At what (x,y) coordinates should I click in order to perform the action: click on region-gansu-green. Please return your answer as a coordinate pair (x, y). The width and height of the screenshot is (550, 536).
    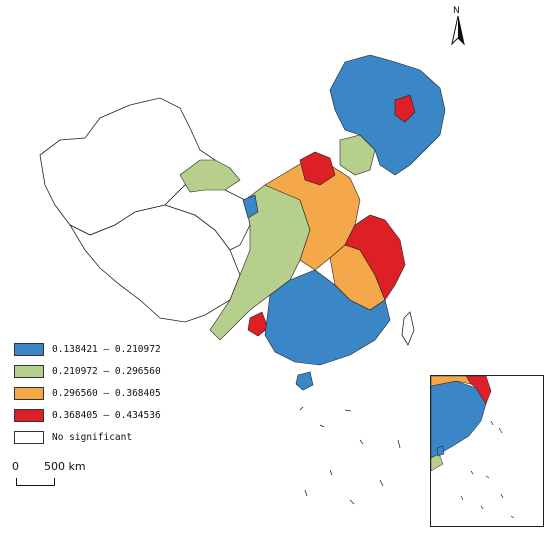
    Looking at the image, I should click on (210, 176).